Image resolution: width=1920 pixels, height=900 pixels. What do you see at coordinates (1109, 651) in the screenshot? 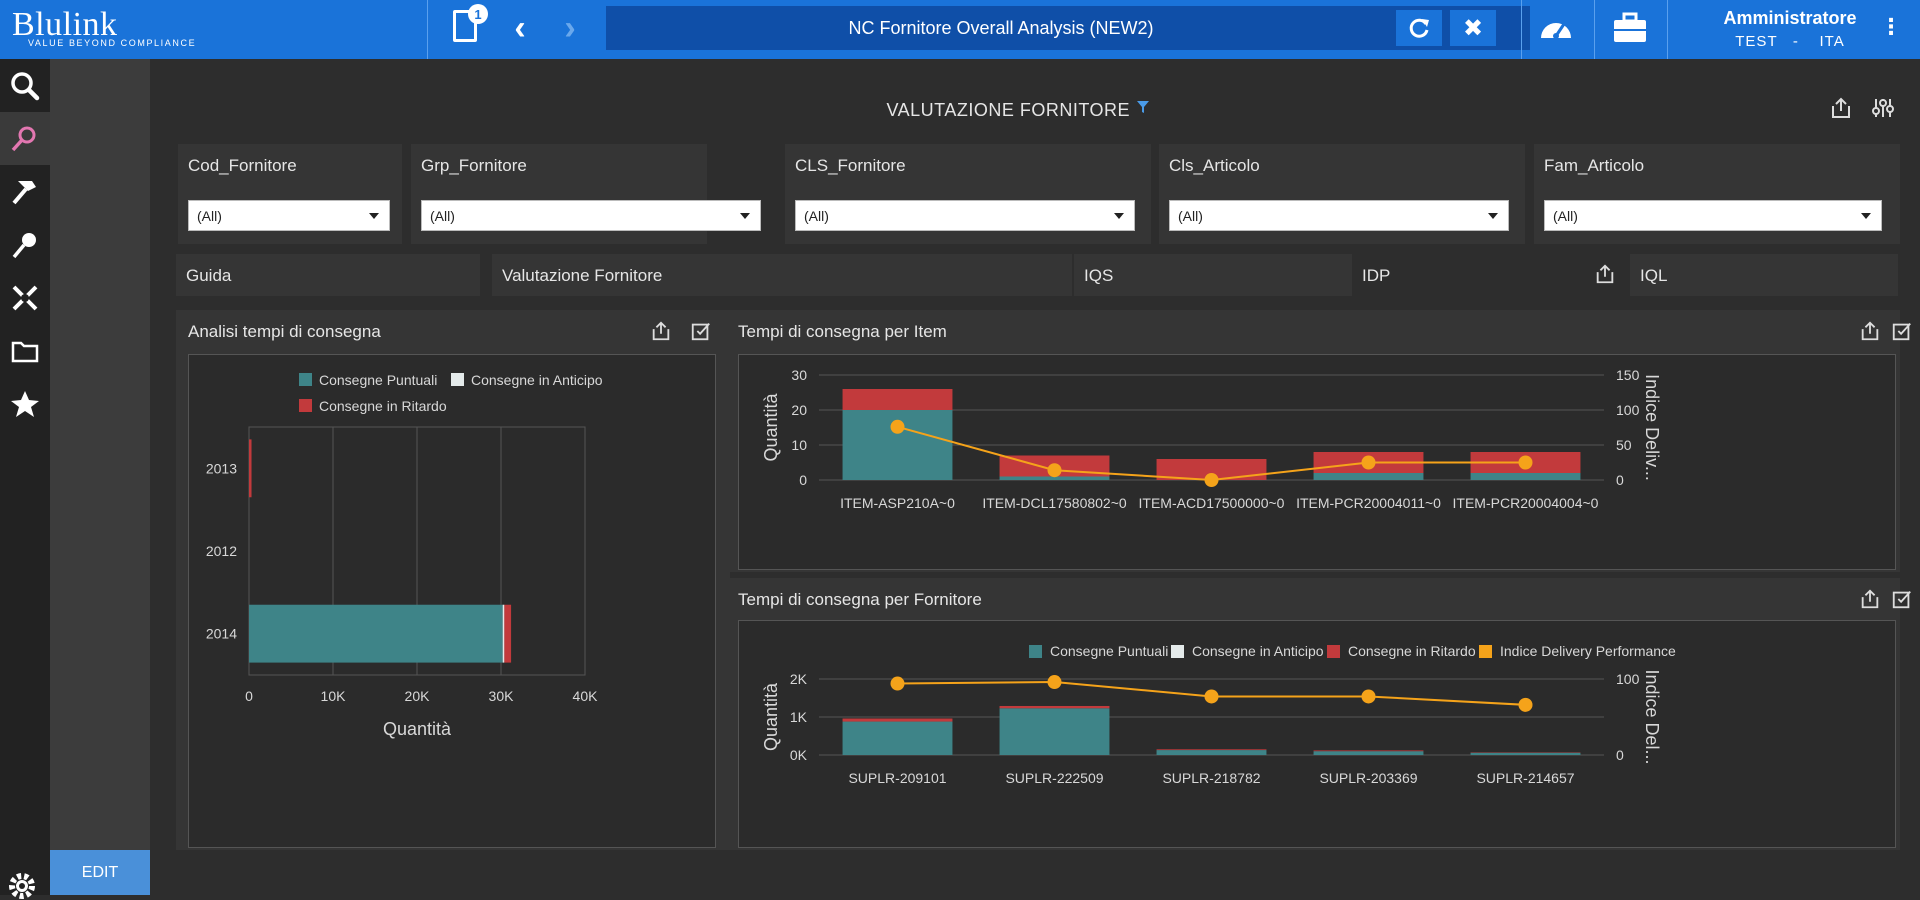
I see `legend-label: Consegne Puntuali` at bounding box center [1109, 651].